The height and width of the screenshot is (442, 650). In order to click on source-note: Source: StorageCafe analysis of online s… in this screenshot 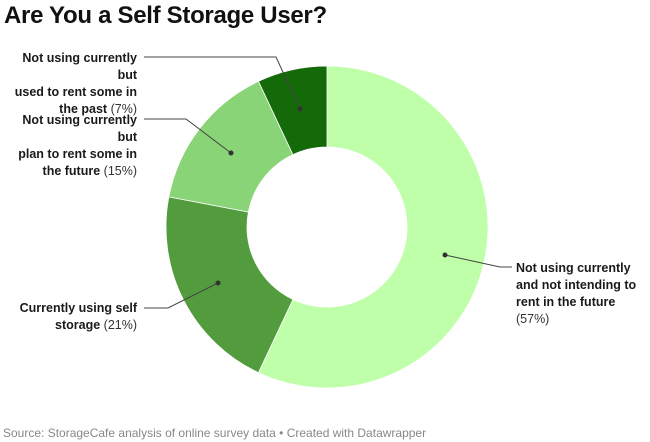, I will do `click(215, 433)`.